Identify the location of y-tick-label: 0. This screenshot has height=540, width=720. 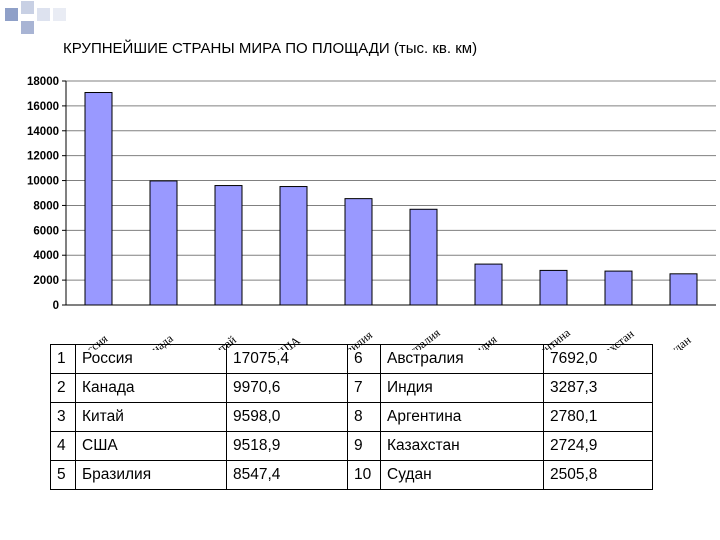
(56, 306).